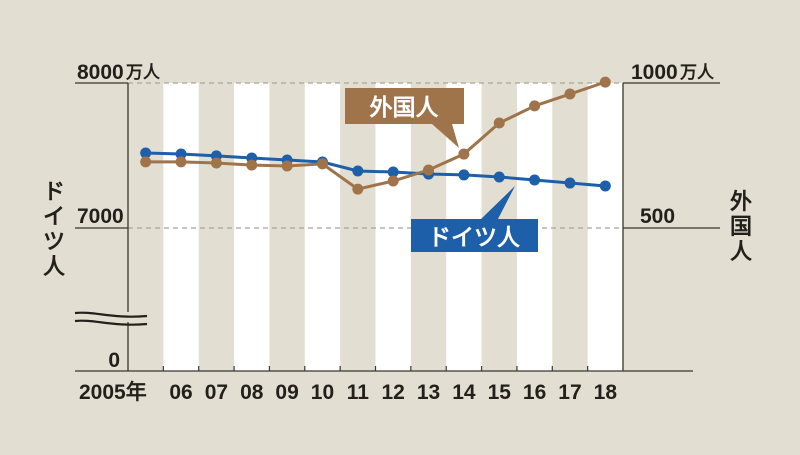 This screenshot has width=800, height=455. I want to click on x-tick-label: 2005年, so click(113, 392).